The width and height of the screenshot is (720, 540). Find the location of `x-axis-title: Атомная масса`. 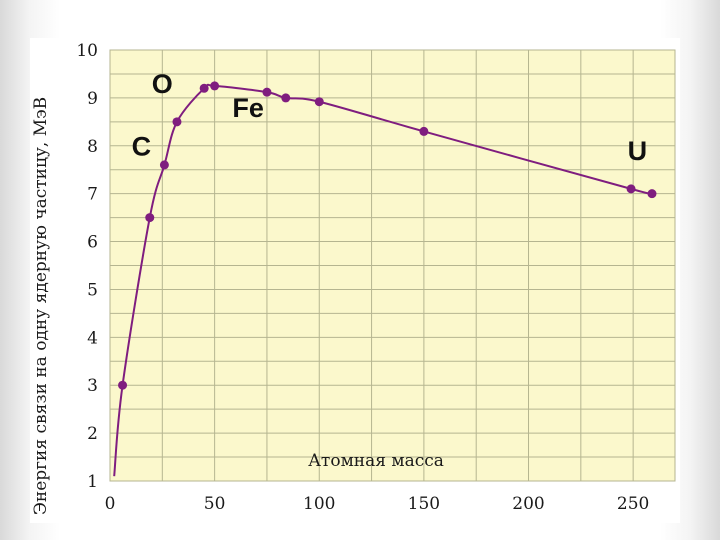

x-axis-title: Атомная масса is located at coordinates (376, 461).